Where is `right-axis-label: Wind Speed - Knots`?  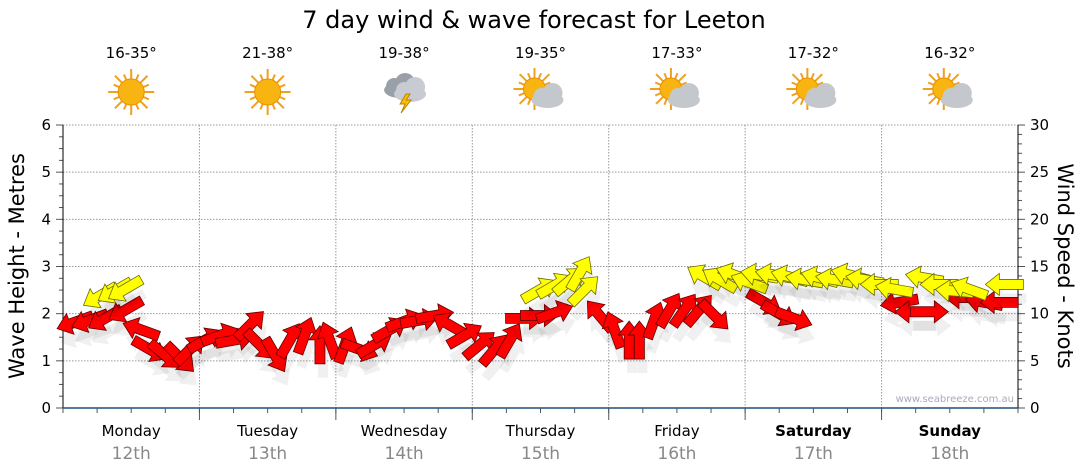
right-axis-label: Wind Speed - Knots is located at coordinates (1065, 265).